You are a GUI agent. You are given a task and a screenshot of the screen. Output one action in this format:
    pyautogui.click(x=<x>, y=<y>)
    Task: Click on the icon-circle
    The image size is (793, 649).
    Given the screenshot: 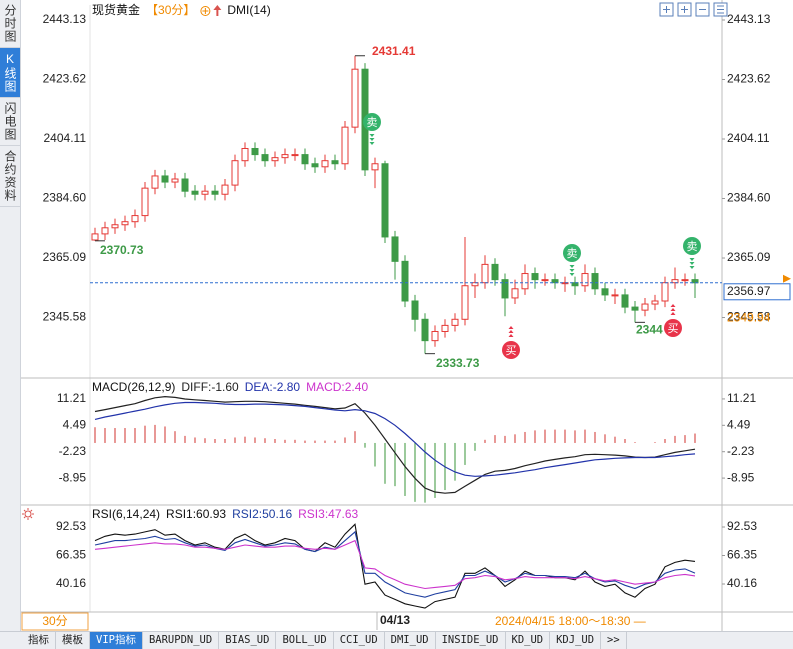 What is the action you would take?
    pyautogui.click(x=28, y=514)
    